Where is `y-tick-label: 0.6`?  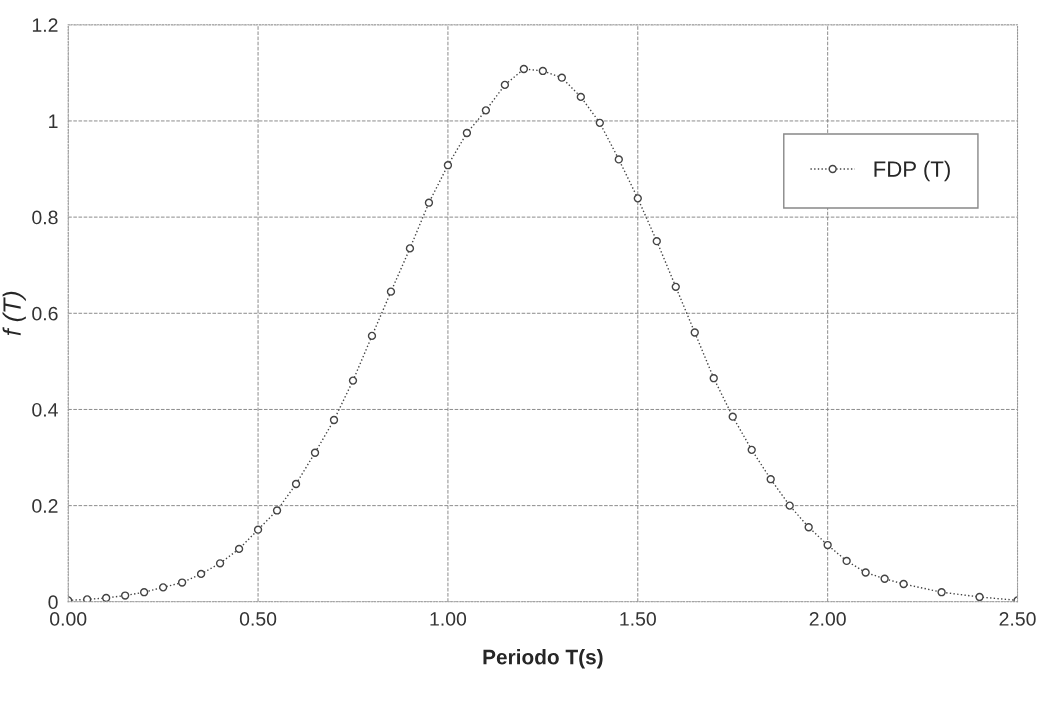 y-tick-label: 0.6 is located at coordinates (45, 313).